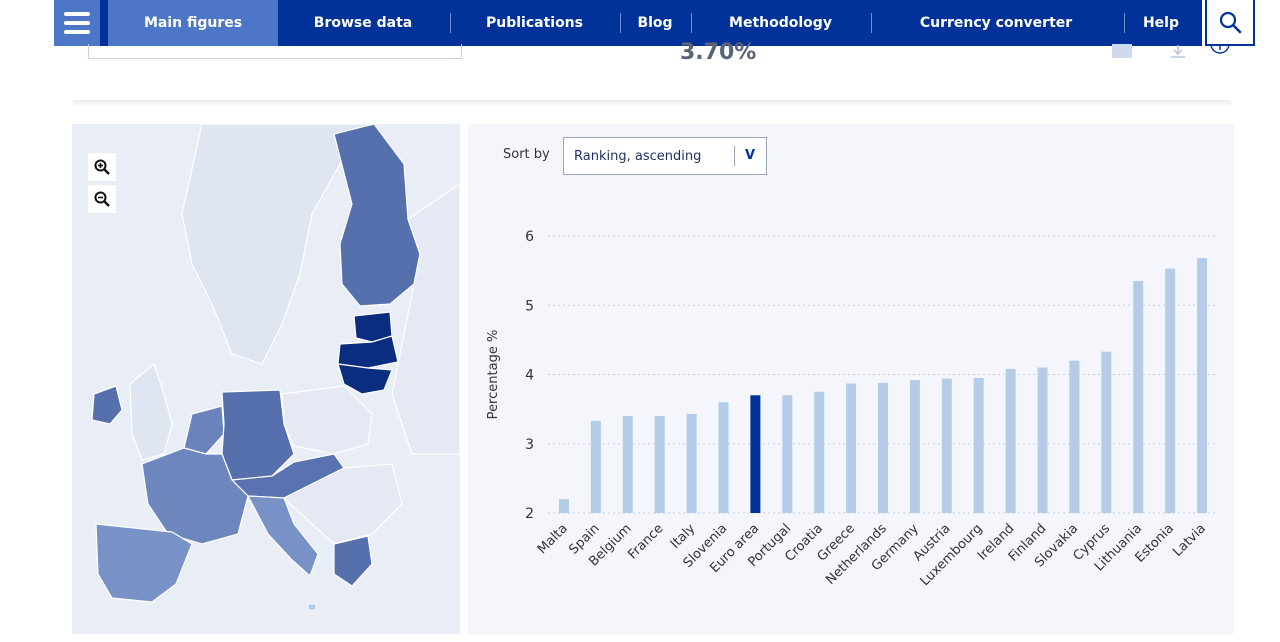 Image resolution: width=1280 pixels, height=642 pixels. I want to click on map-region-balkans, so click(342, 504).